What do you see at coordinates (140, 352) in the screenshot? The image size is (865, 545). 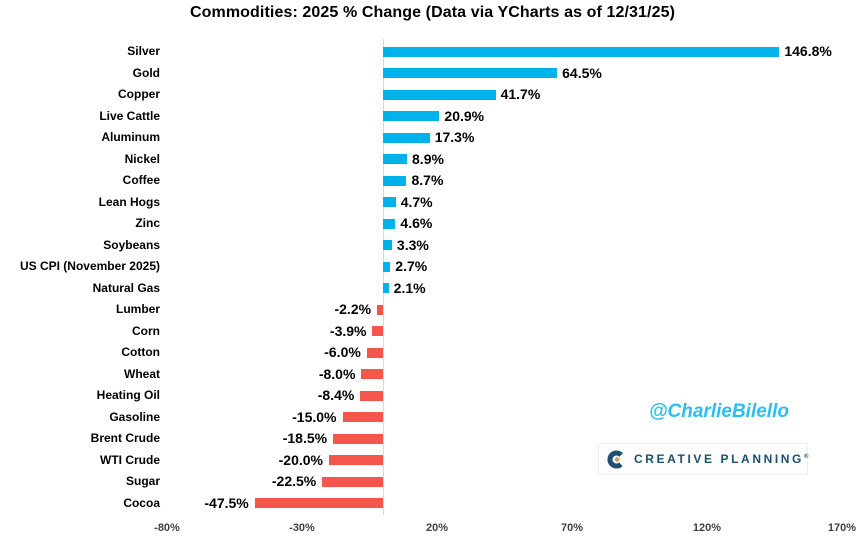 I see `category-label: Cotton` at bounding box center [140, 352].